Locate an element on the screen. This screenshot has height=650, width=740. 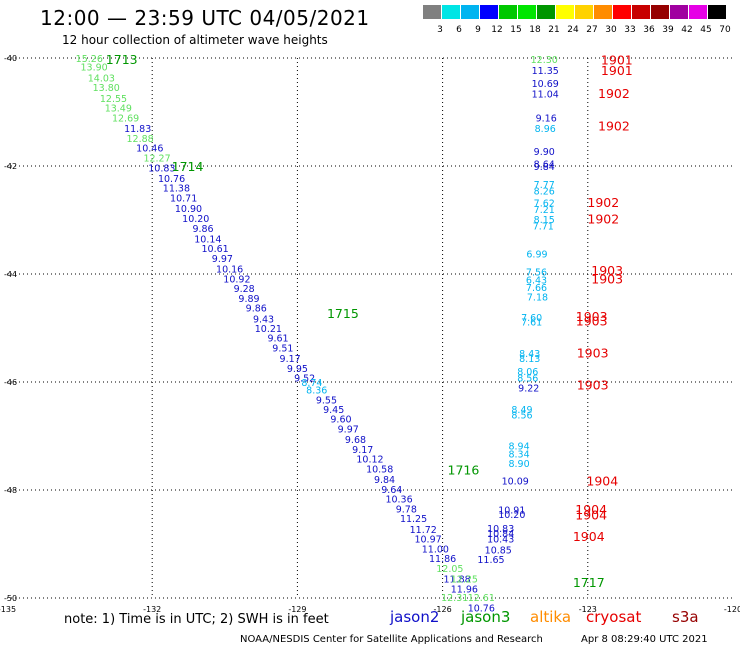
wave-height-value: 9.84 is located at coordinates (544, 167).